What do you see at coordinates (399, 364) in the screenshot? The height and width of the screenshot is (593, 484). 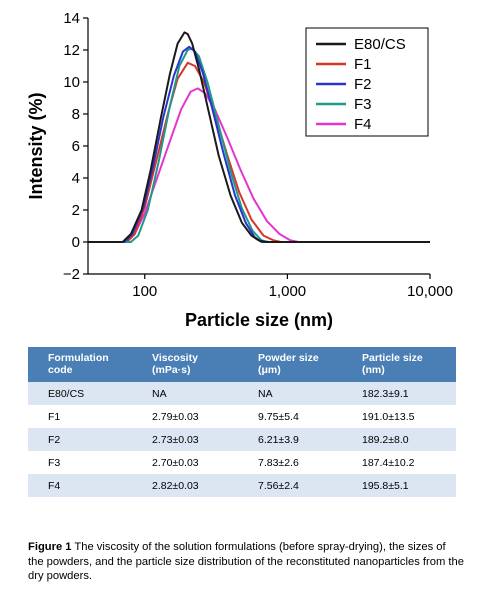 I see `header-particle-size: Particle size (nm)` at bounding box center [399, 364].